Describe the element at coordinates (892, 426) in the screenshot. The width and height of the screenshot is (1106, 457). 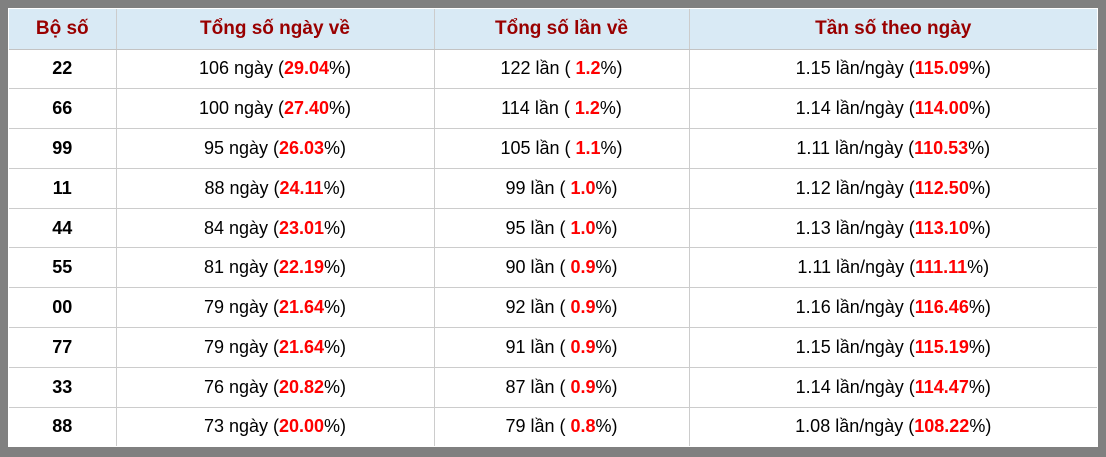
I see `frequency-cell: 1.08 lần/ngày (108.22%)` at that location.